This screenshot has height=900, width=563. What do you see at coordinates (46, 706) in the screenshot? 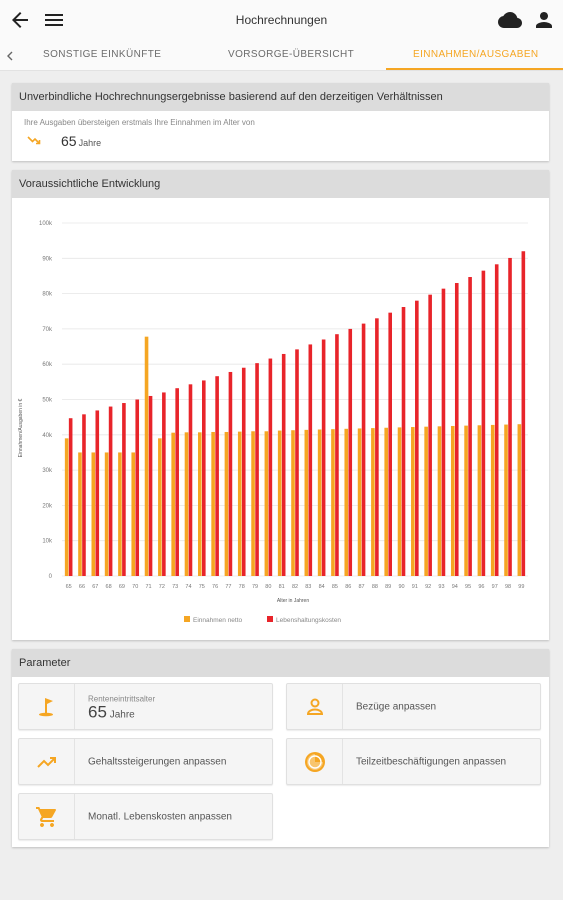
I see `golf-flag-icon` at bounding box center [46, 706].